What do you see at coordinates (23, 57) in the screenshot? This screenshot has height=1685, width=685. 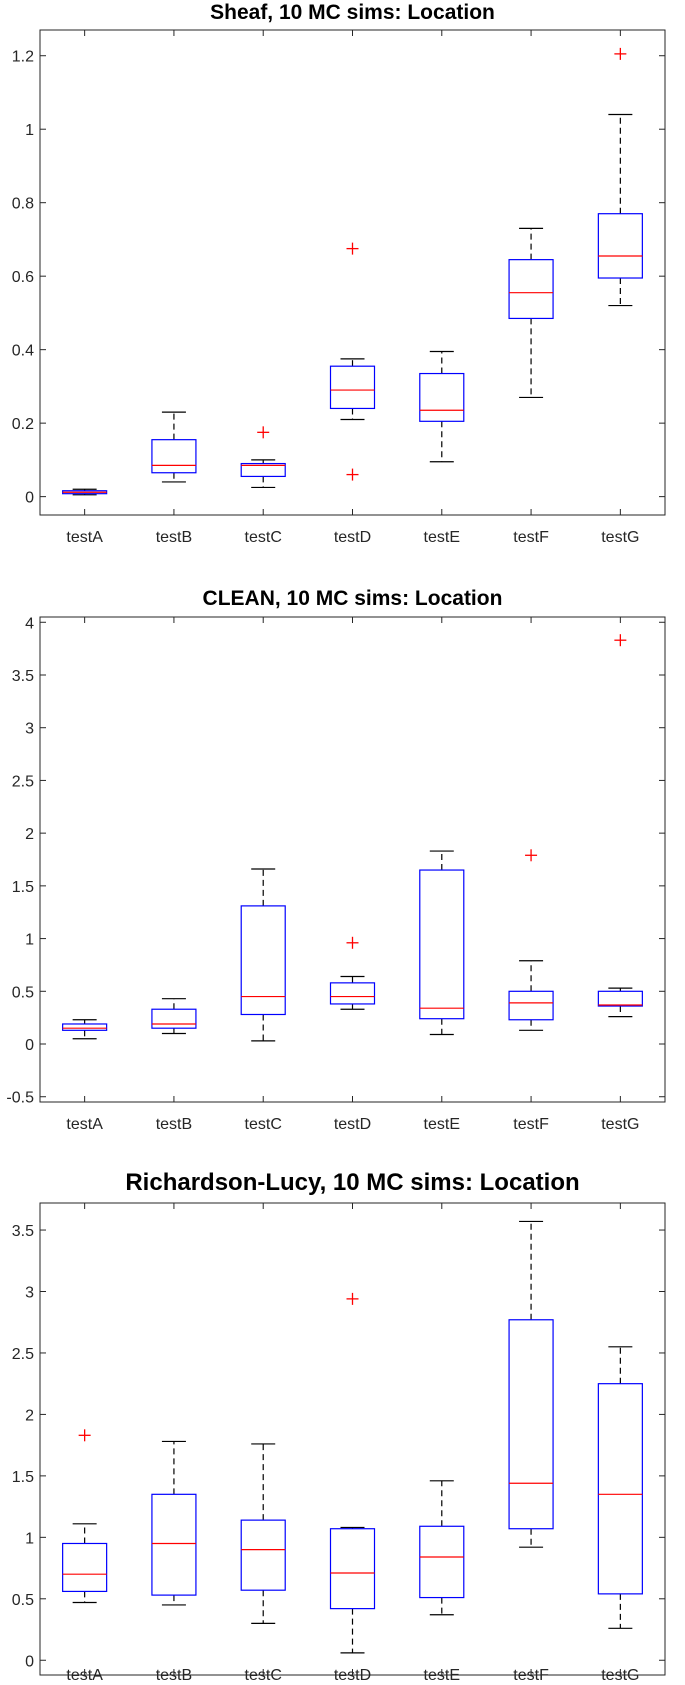 I see `y-tick-label: 1.2` at bounding box center [23, 57].